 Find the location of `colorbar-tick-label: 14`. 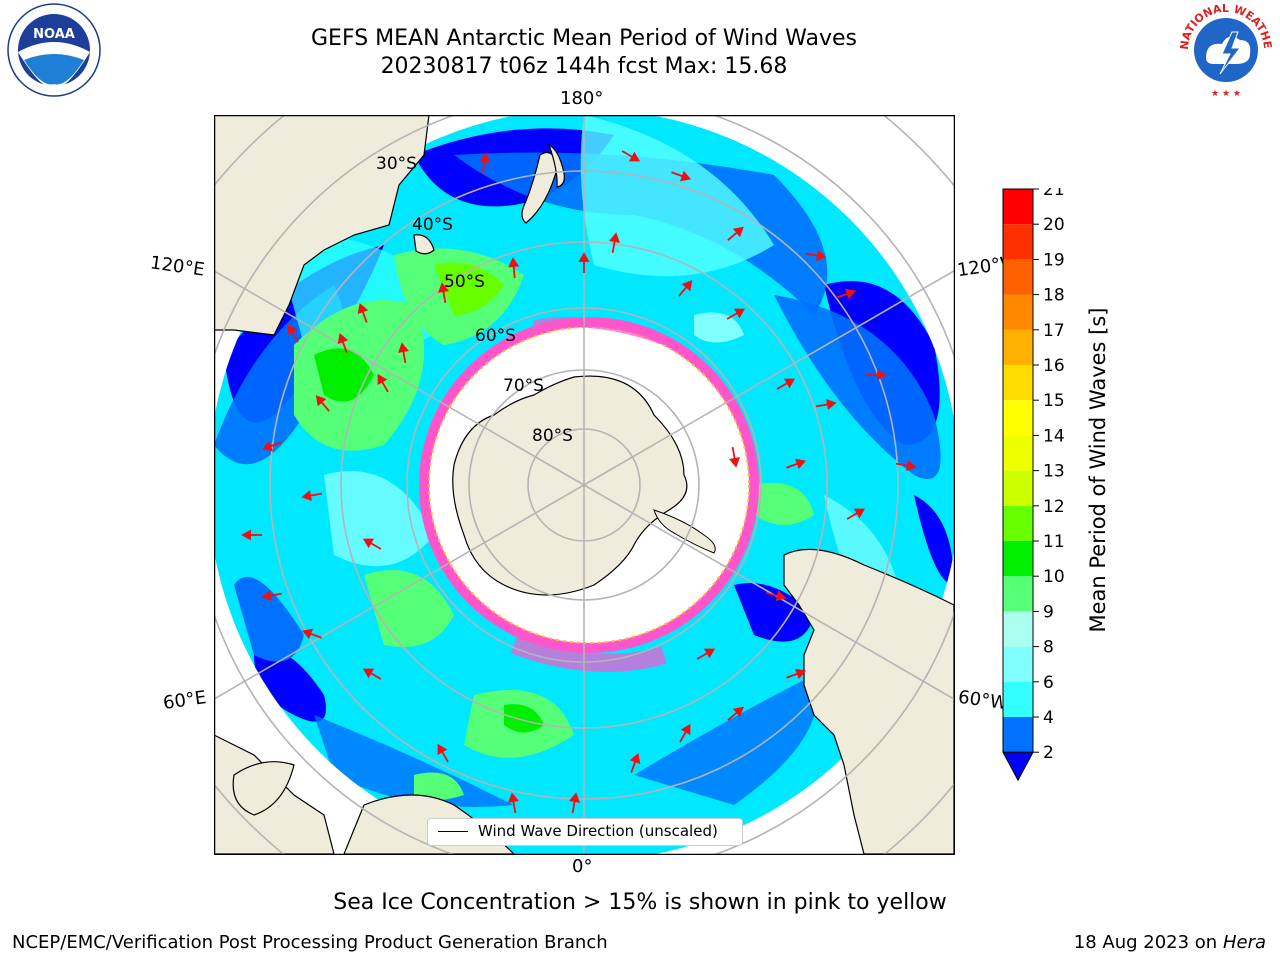

colorbar-tick-label: 14 is located at coordinates (1054, 436).